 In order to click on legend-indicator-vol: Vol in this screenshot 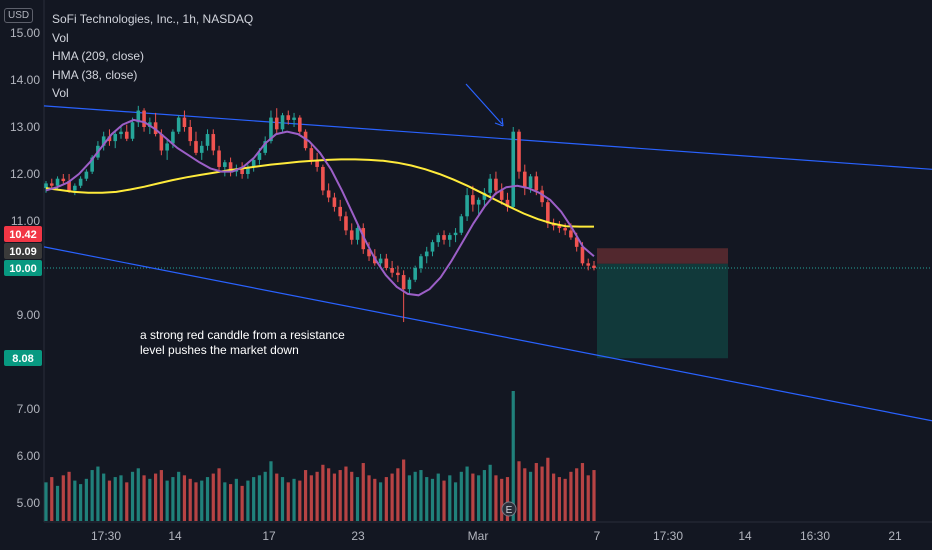, I will do `click(60, 37)`.